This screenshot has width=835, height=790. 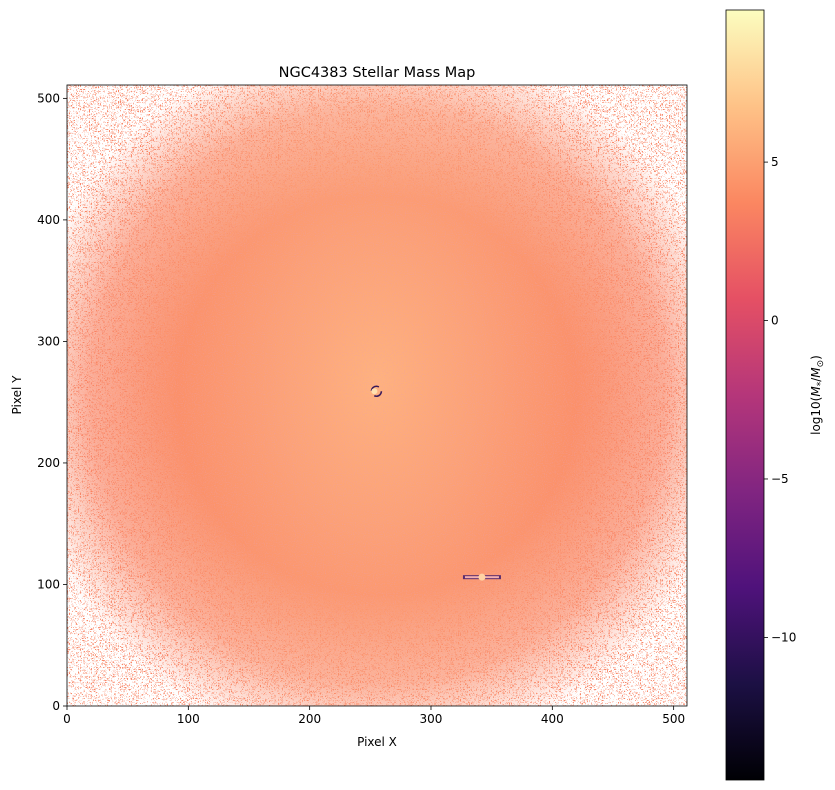 What do you see at coordinates (56, 706) in the screenshot?
I see `y-tick-label: 0` at bounding box center [56, 706].